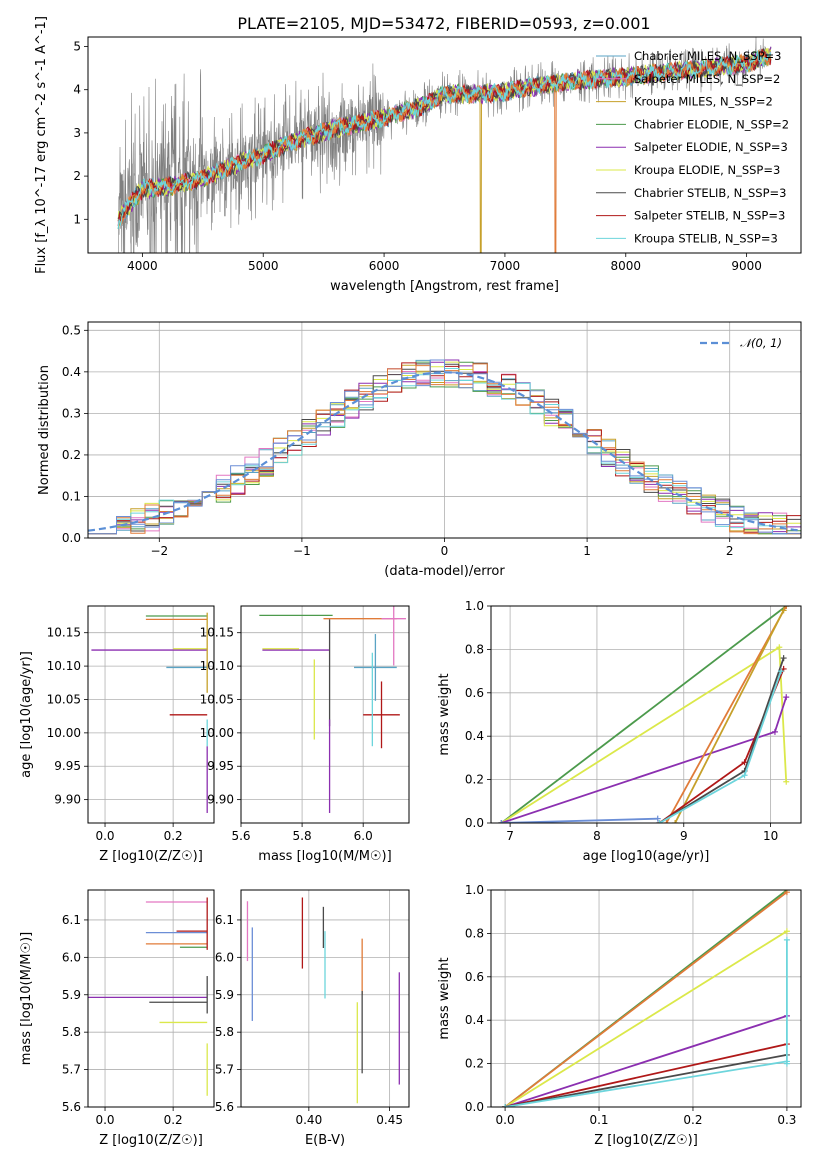  I want to click on x-tick-label: 0.1, so click(598, 1120).